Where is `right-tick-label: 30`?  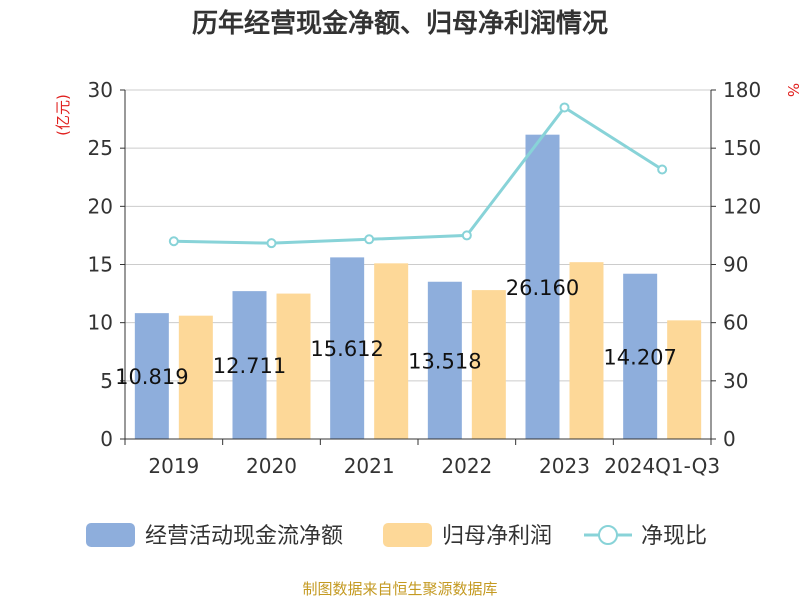
right-tick-label: 30 is located at coordinates (735, 381).